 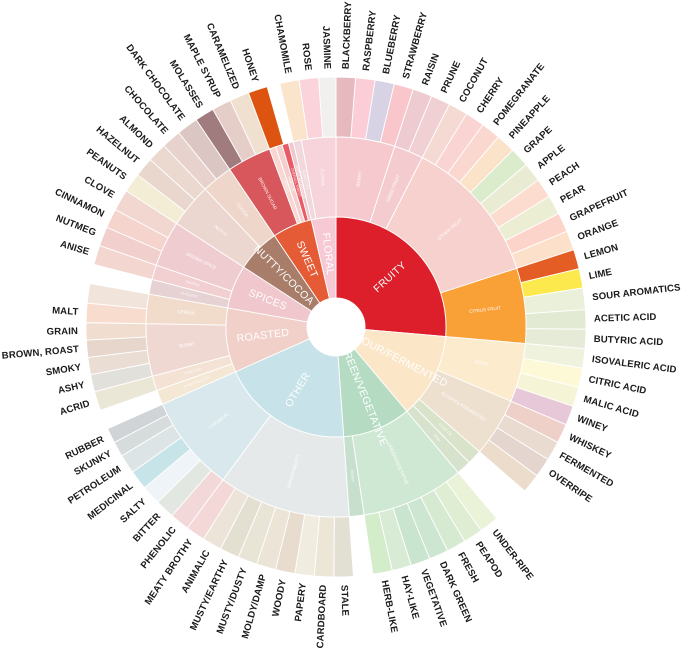 I want to click on subcategory-label-sour: SOUR, so click(x=482, y=363).